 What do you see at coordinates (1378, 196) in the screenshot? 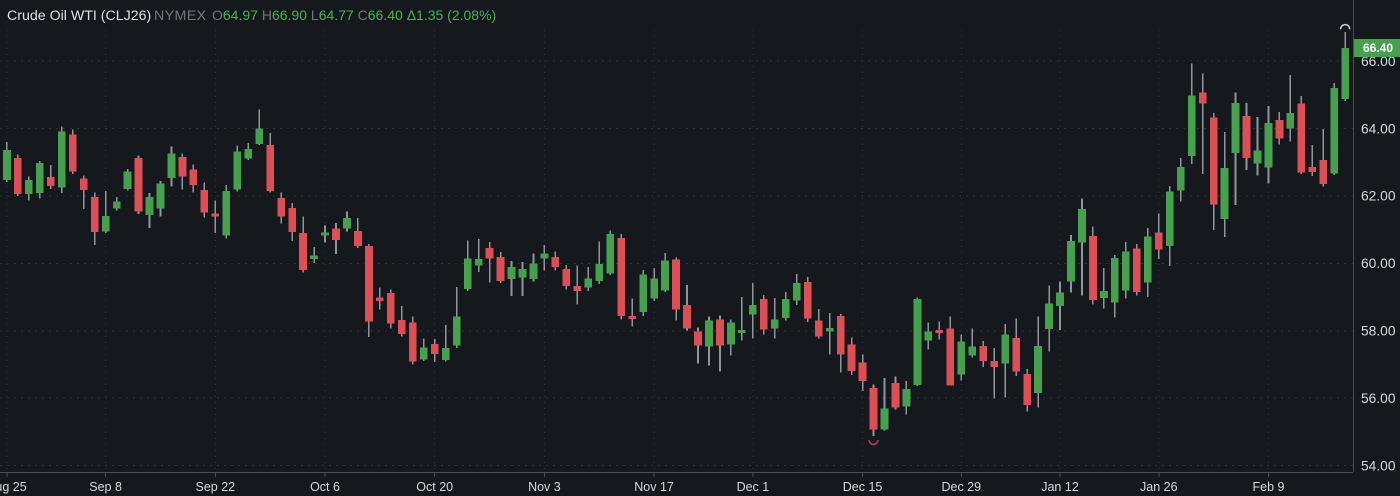
I see `svg-text: 62.00` at bounding box center [1378, 196].